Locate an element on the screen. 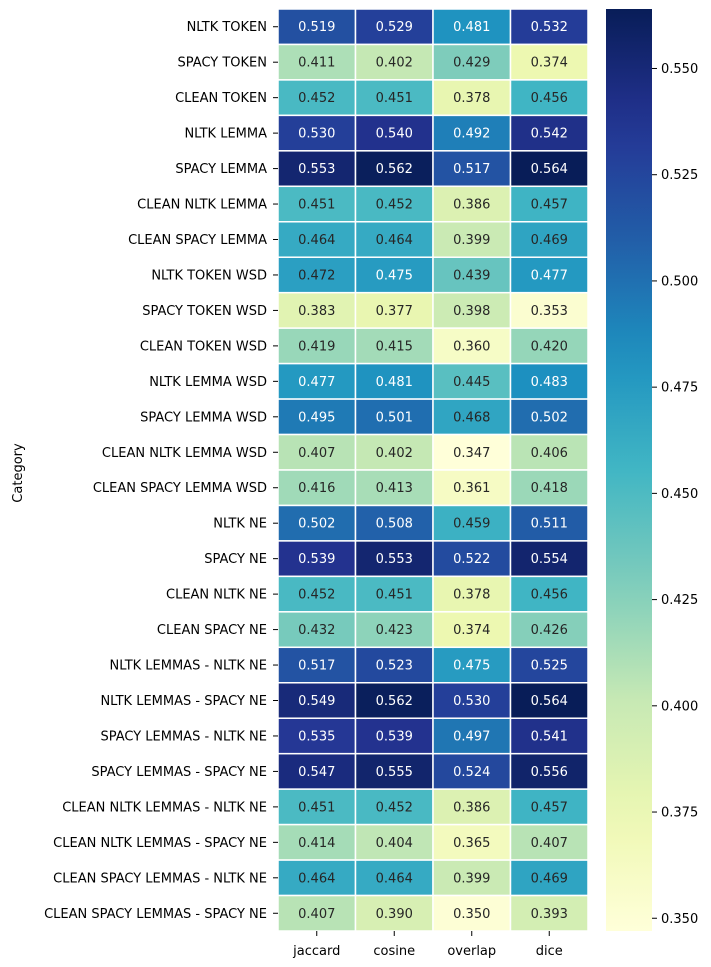 The image size is (711, 967). cell-value-label: 0.398 is located at coordinates (471, 311).